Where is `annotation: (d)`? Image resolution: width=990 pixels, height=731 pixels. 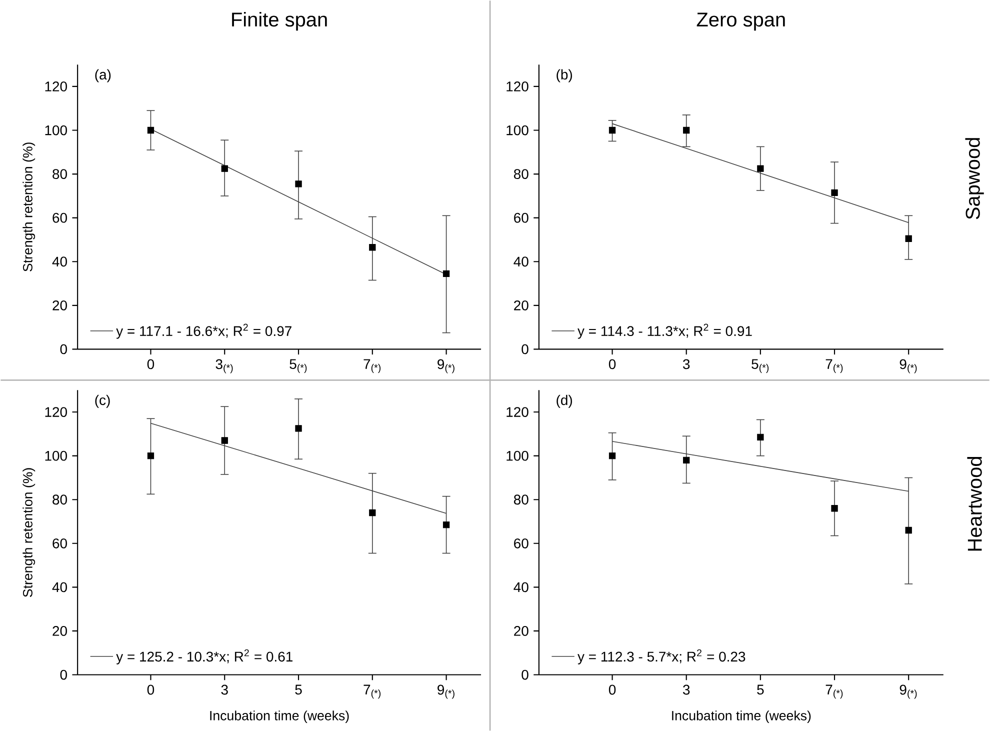
annotation: (d) is located at coordinates (564, 401).